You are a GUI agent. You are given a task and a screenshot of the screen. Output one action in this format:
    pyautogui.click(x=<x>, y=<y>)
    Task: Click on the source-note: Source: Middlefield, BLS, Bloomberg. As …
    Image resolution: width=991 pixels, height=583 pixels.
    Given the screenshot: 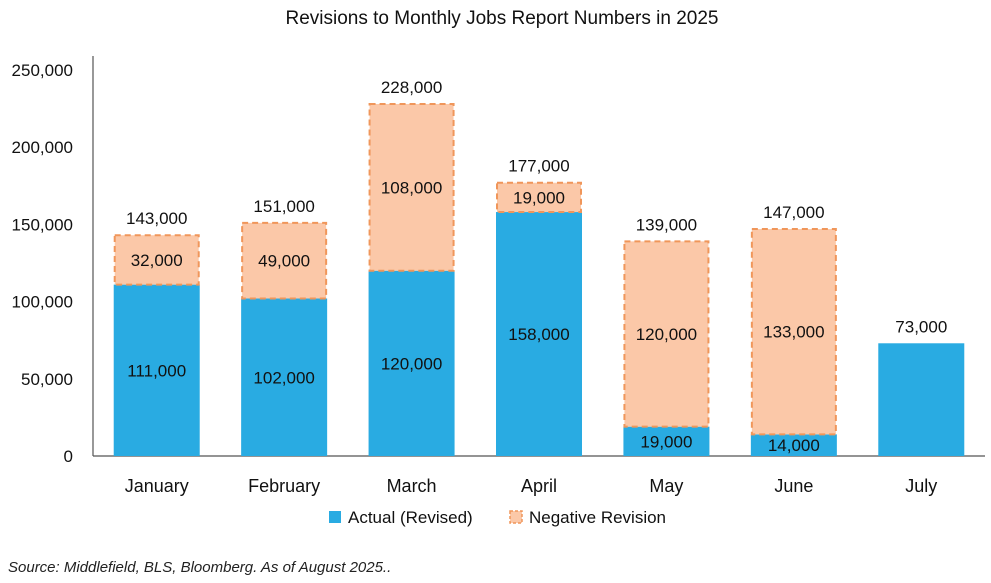 What is the action you would take?
    pyautogui.click(x=200, y=567)
    